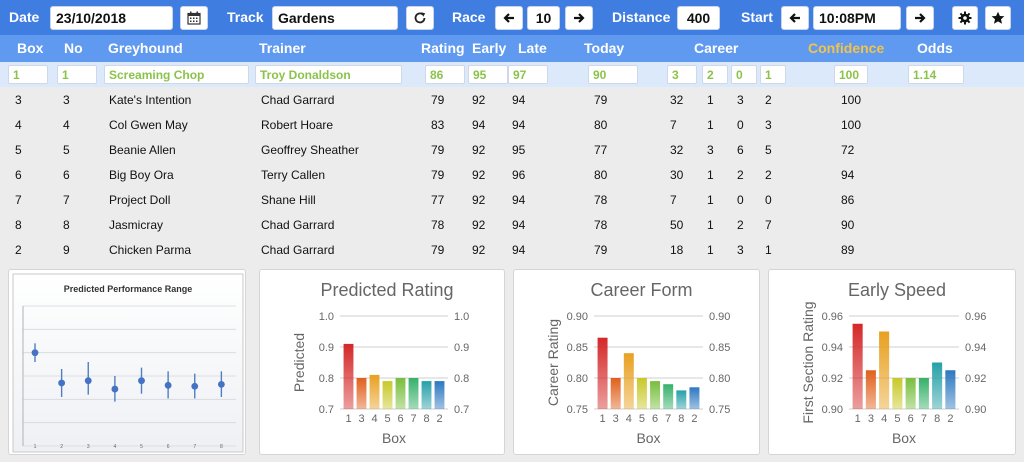 This screenshot has width=1024, height=462. What do you see at coordinates (28, 74) in the screenshot?
I see `cell-box: 1` at bounding box center [28, 74].